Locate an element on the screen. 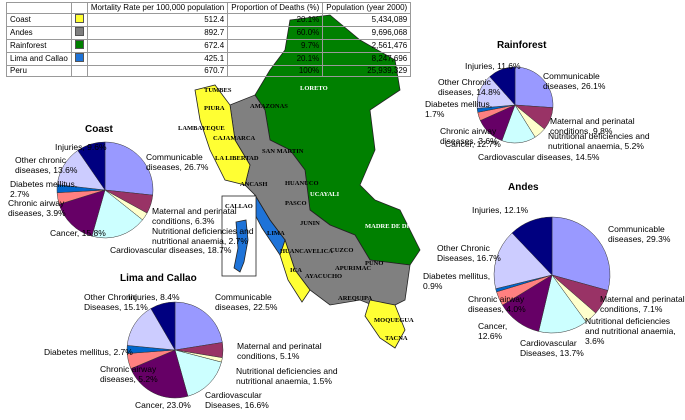  table-cell: 9,696,068 is located at coordinates (367, 33).